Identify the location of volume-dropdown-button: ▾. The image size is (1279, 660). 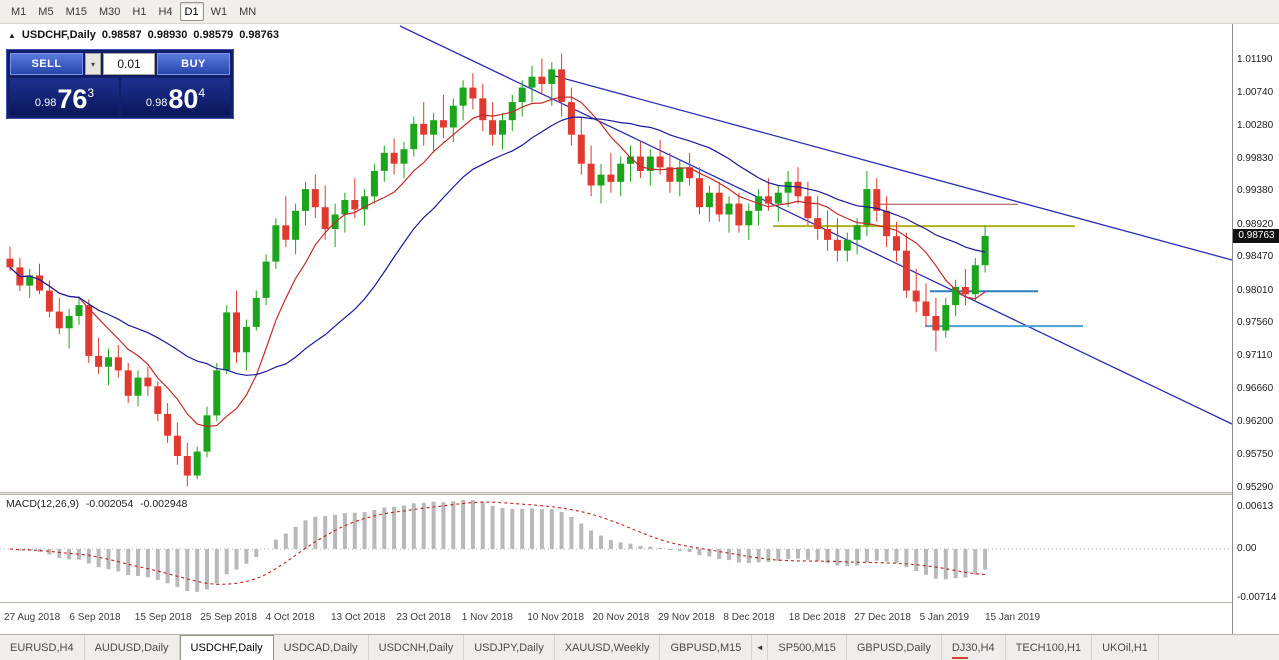
(93, 64).